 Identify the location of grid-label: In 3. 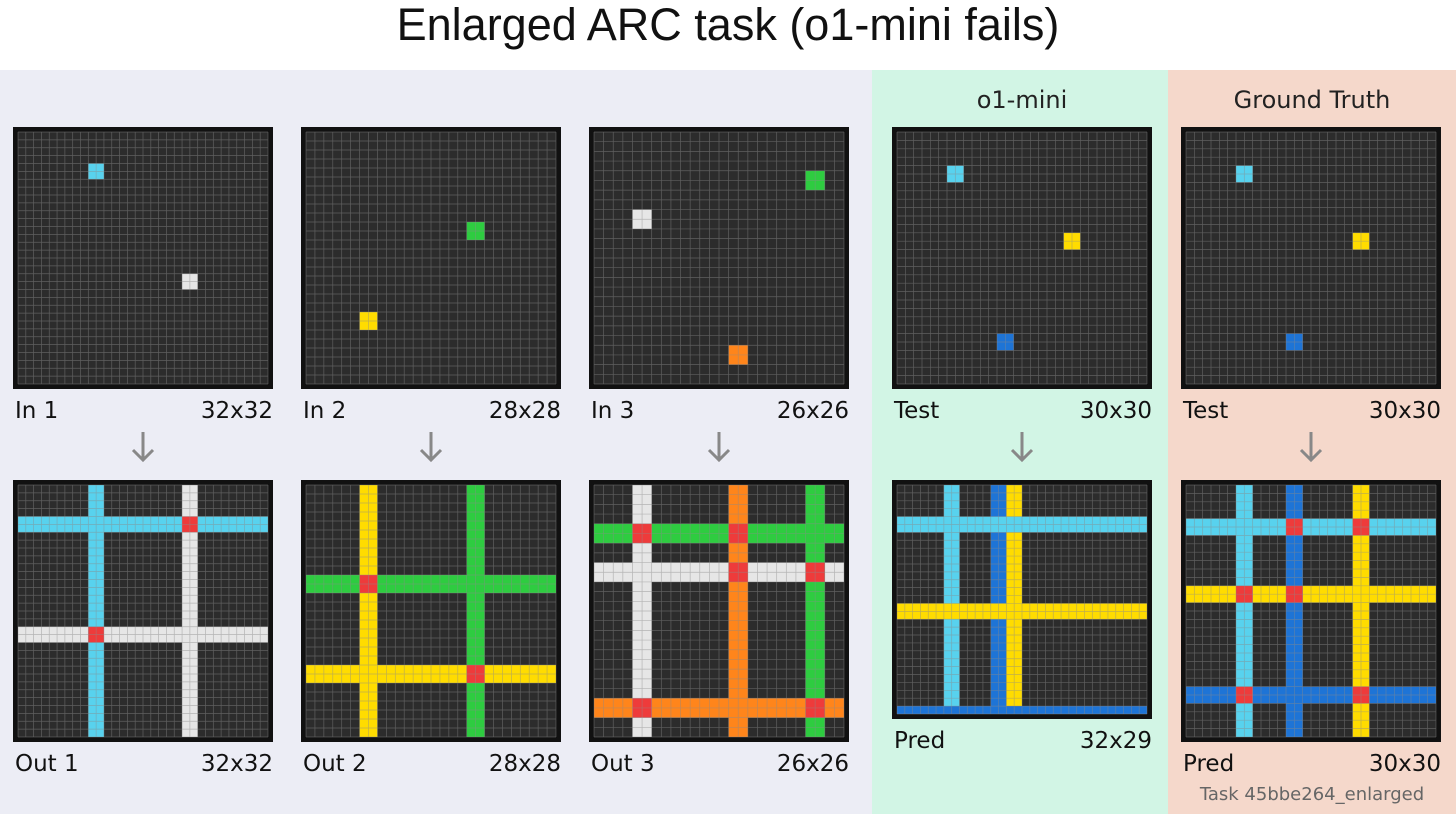
(612, 411).